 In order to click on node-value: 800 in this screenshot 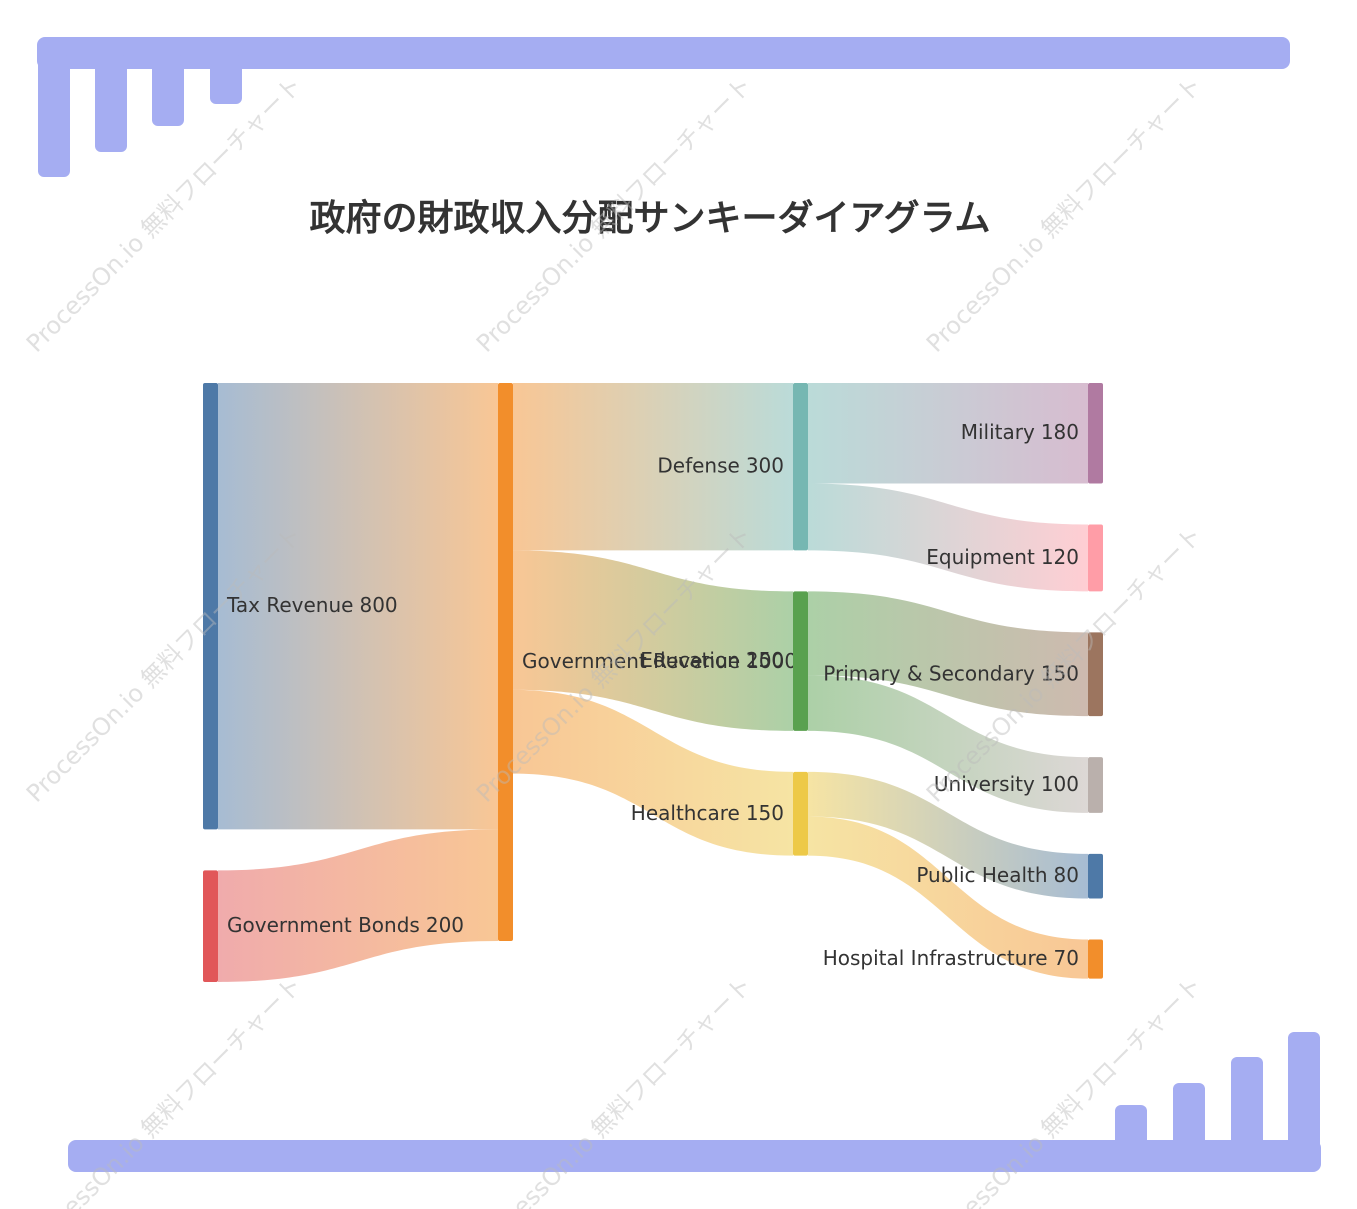, I will do `click(378, 605)`.